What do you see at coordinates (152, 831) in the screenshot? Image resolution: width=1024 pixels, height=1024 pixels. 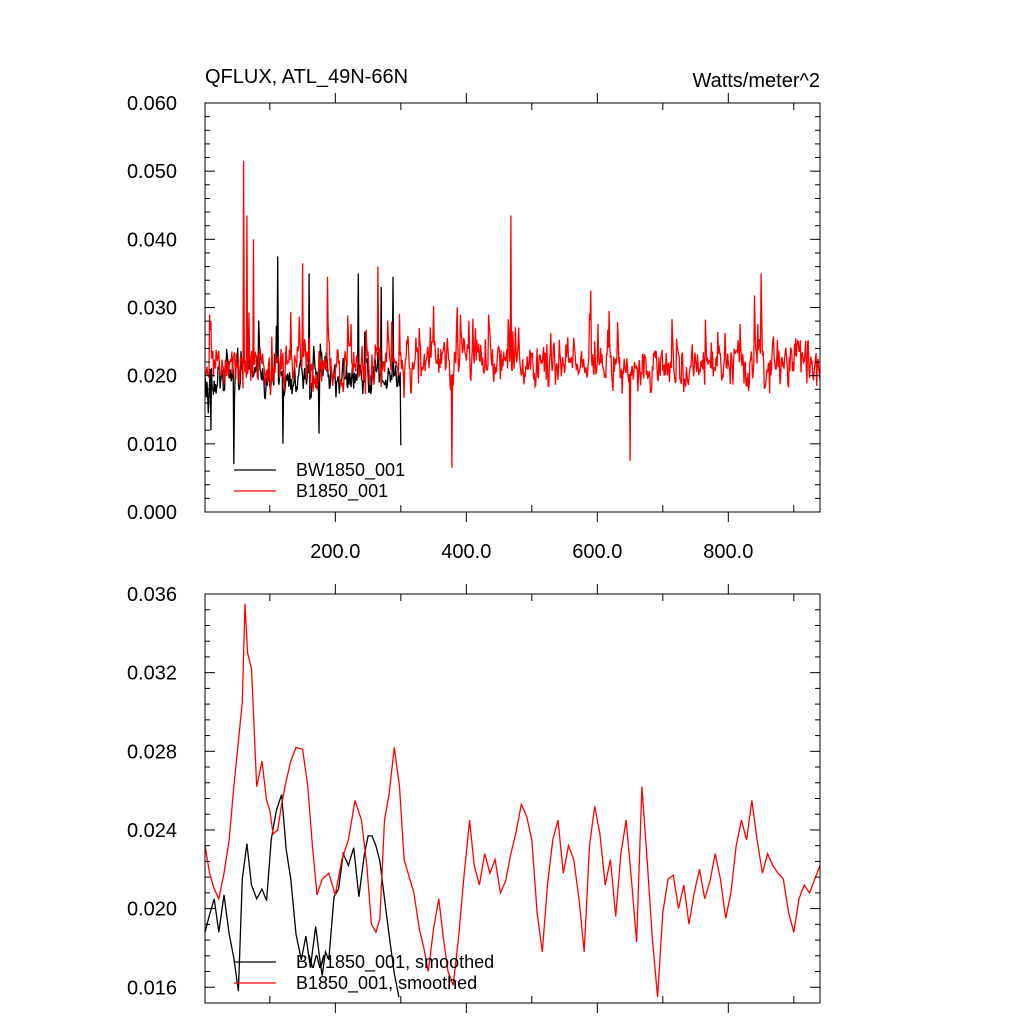 I see `y-tick-label: 0.024` at bounding box center [152, 831].